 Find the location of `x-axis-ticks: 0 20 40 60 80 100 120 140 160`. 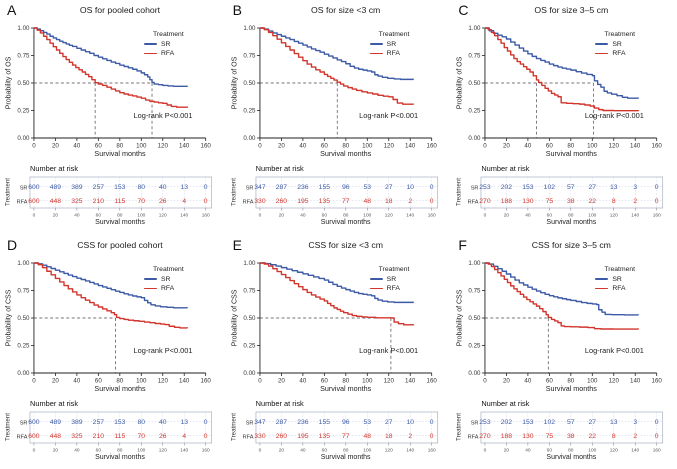

x-axis-ticks: 0 20 40 60 80 100 120 140 160 is located at coordinates (347, 379).